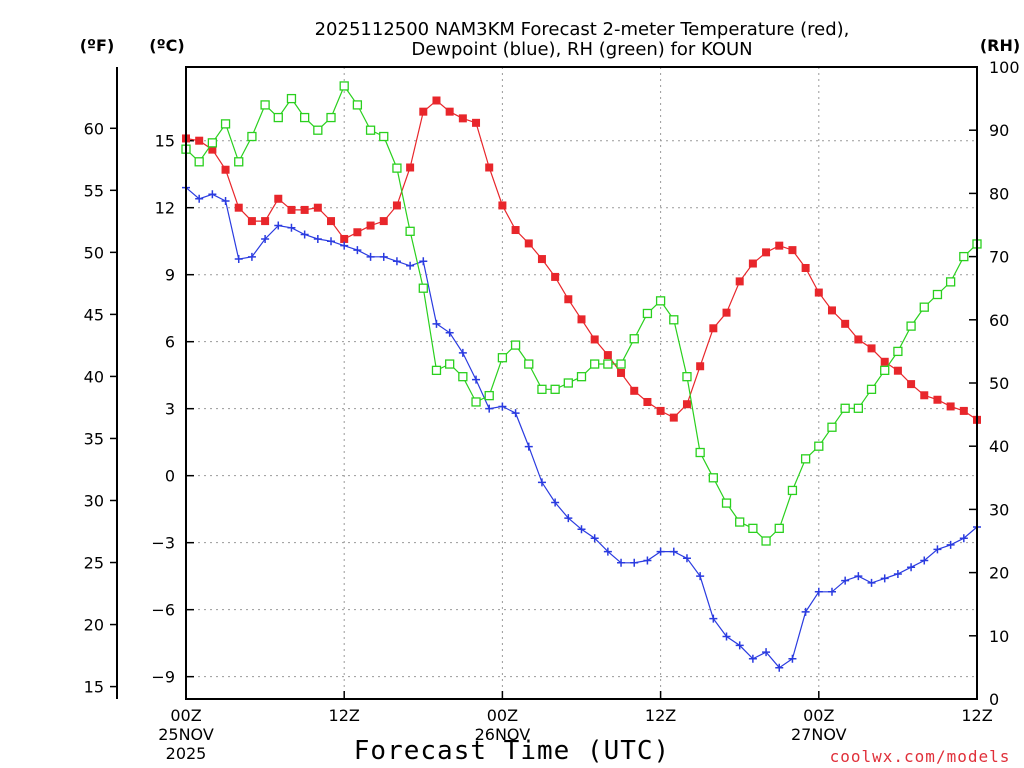 The height and width of the screenshot is (768, 1024). I want to click on fahrenheit-axis: 15 20 25 30 35 40 45 50 55 60, so click(101, 383).